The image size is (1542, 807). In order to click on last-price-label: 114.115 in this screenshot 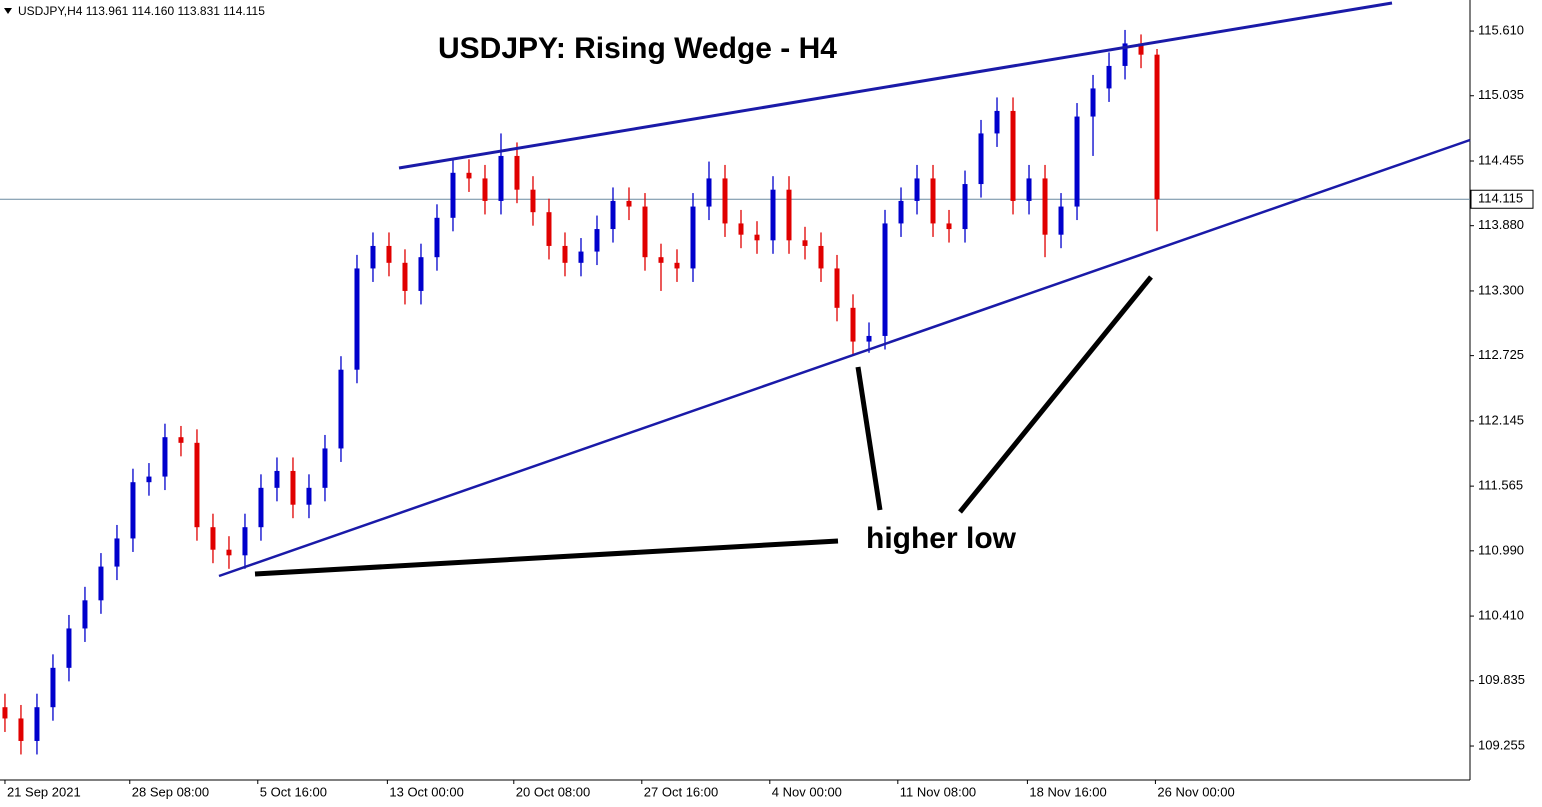, I will do `click(1500, 198)`.